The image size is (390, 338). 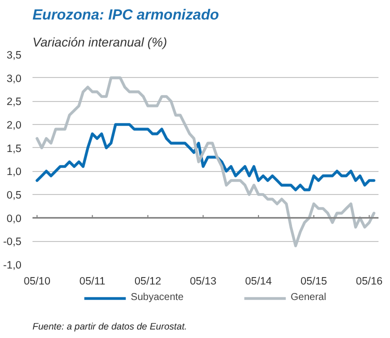 I want to click on chart-title: Eurozona: IPC armonizado, so click(x=126, y=16).